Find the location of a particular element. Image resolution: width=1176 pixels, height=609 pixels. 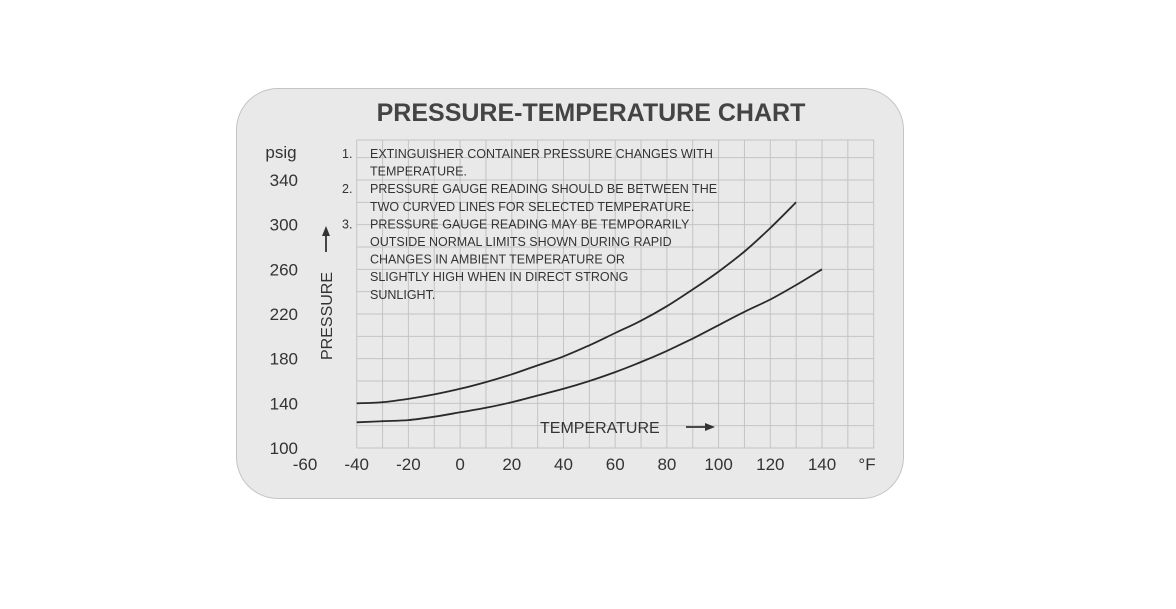

x-axis-label: TEMPERATURE is located at coordinates (627, 428).